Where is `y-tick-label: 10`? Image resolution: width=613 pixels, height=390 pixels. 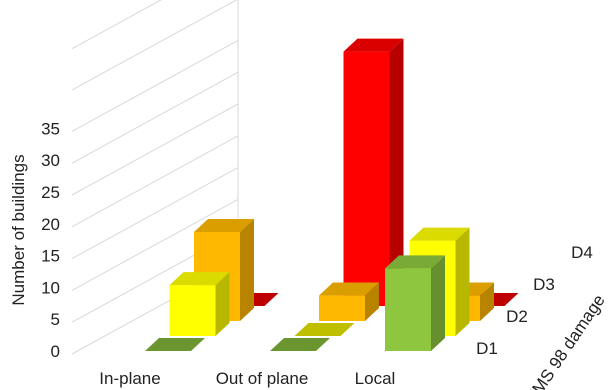
y-tick-label: 10 is located at coordinates (50, 287).